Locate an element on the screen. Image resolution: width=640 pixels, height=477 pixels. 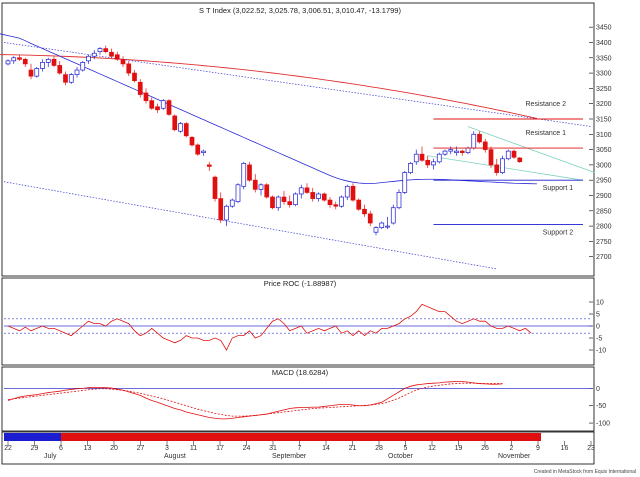
flag-upper-line is located at coordinates (531, 149).